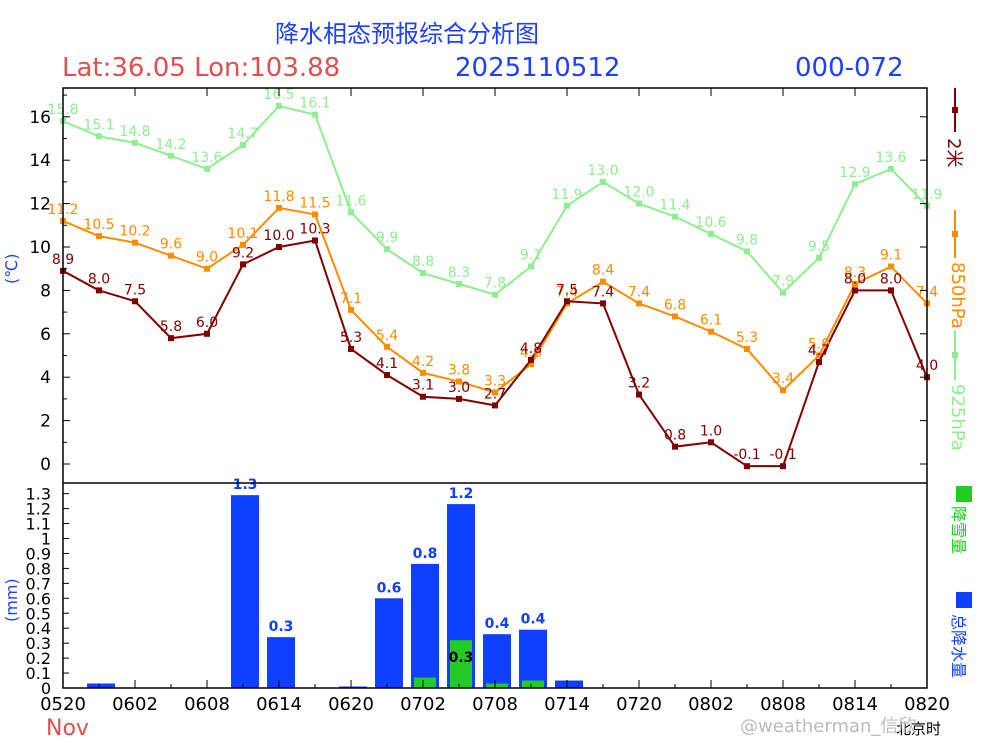 Image resolution: width=1000 pixels, height=750 pixels. Describe the element at coordinates (38, 598) in the screenshot. I see `precip-tick-label: 0.6` at that location.